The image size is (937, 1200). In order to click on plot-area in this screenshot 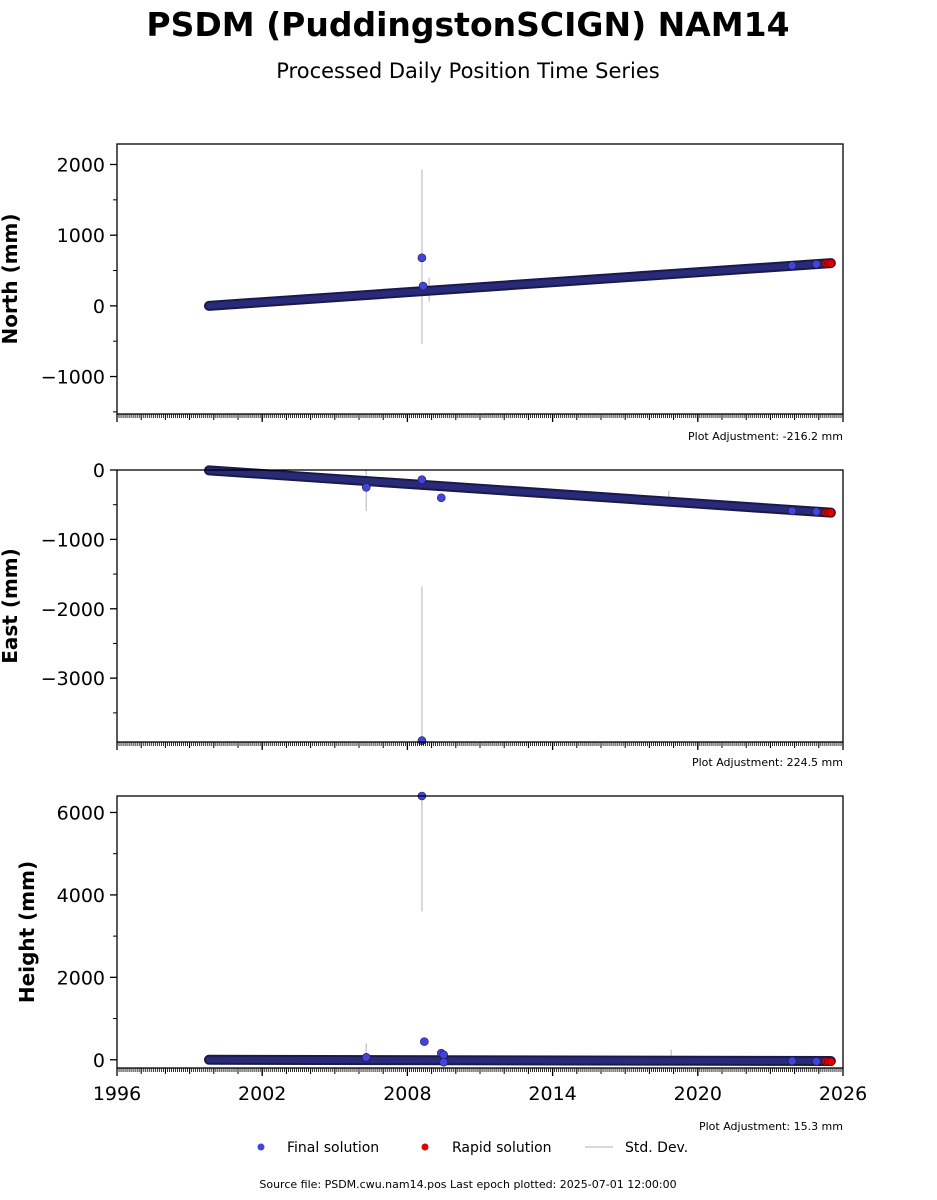, I will do `click(519, 257)`.